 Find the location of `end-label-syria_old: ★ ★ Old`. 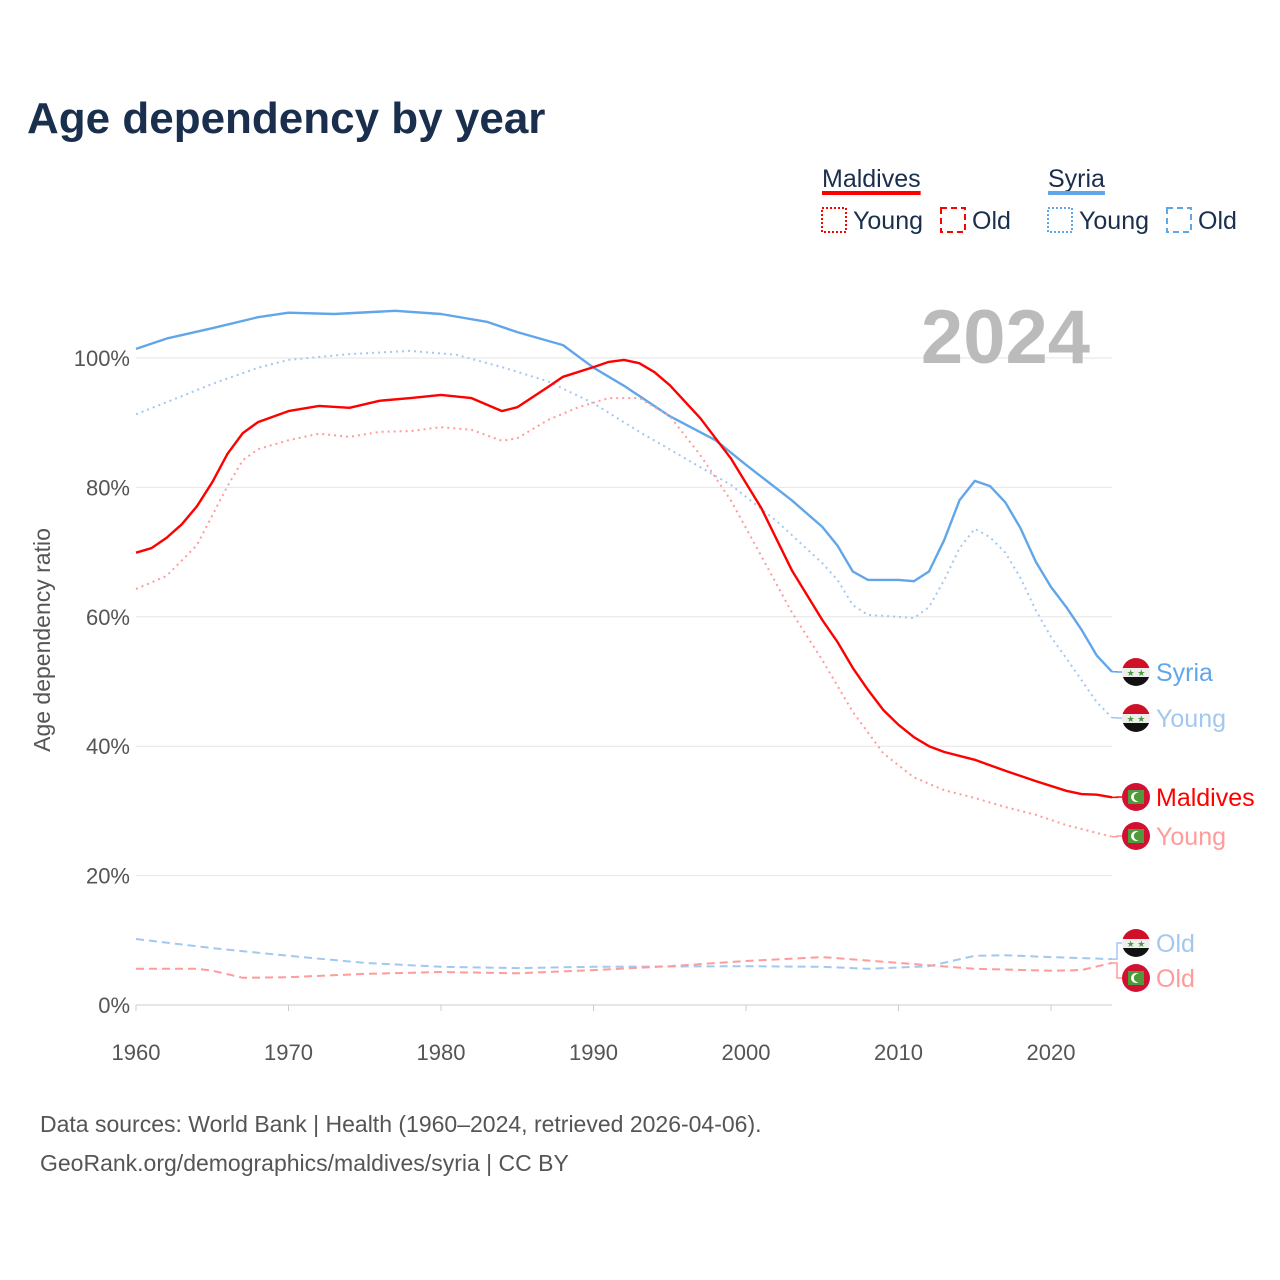

end-label-syria_old: ★ ★ Old is located at coordinates (1153, 944).